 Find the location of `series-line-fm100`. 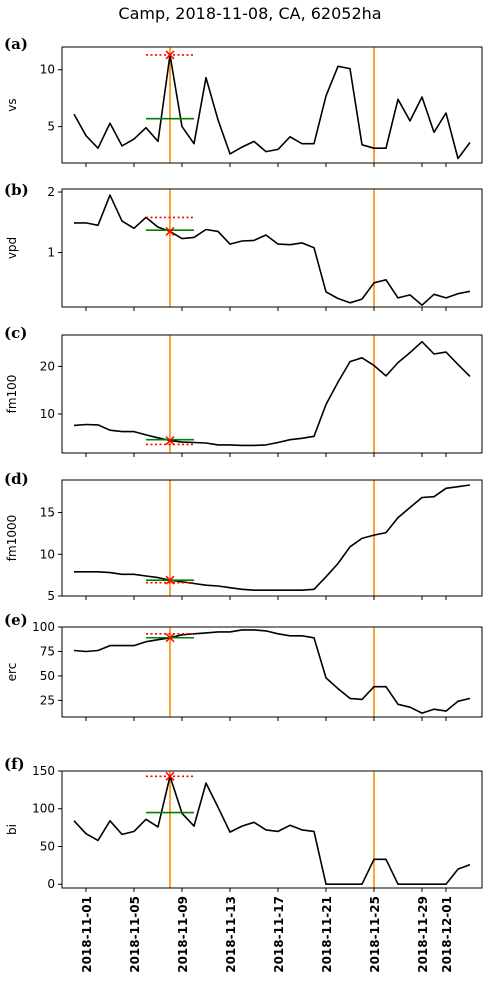

series-line-fm100 is located at coordinates (272, 393).